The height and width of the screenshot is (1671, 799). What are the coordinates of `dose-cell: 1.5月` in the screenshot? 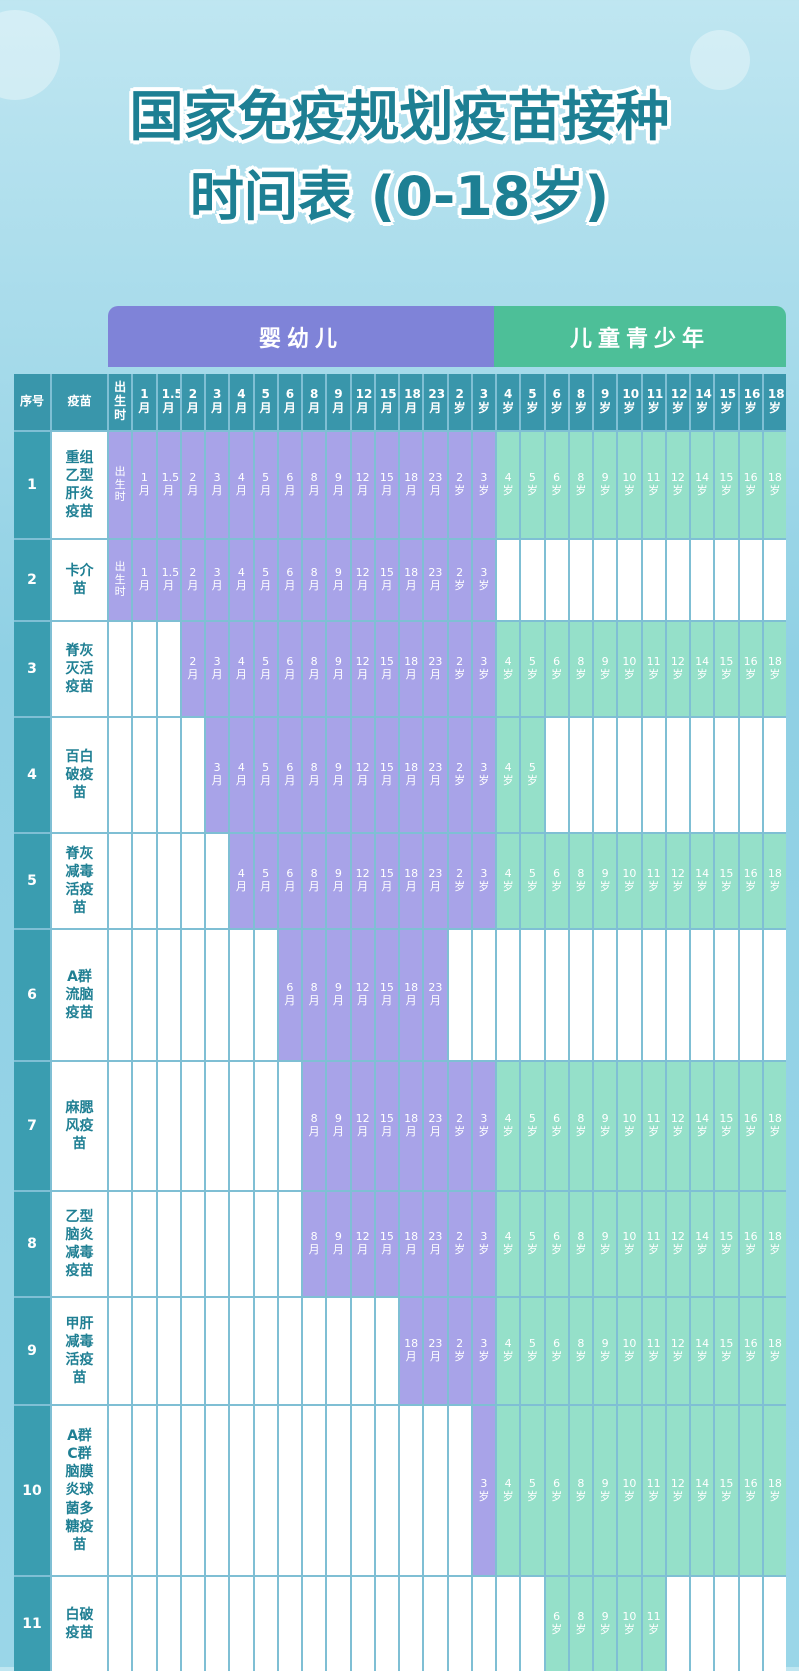 It's located at (168, 485).